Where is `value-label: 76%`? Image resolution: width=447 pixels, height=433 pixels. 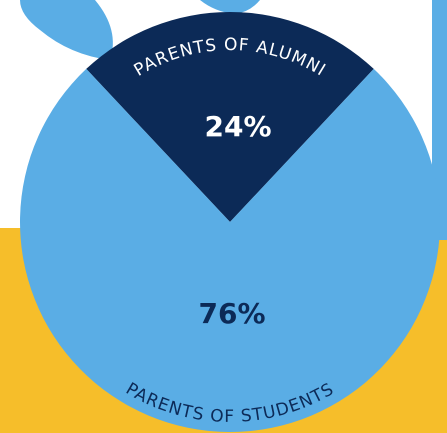 value-label: 76% is located at coordinates (231, 313).